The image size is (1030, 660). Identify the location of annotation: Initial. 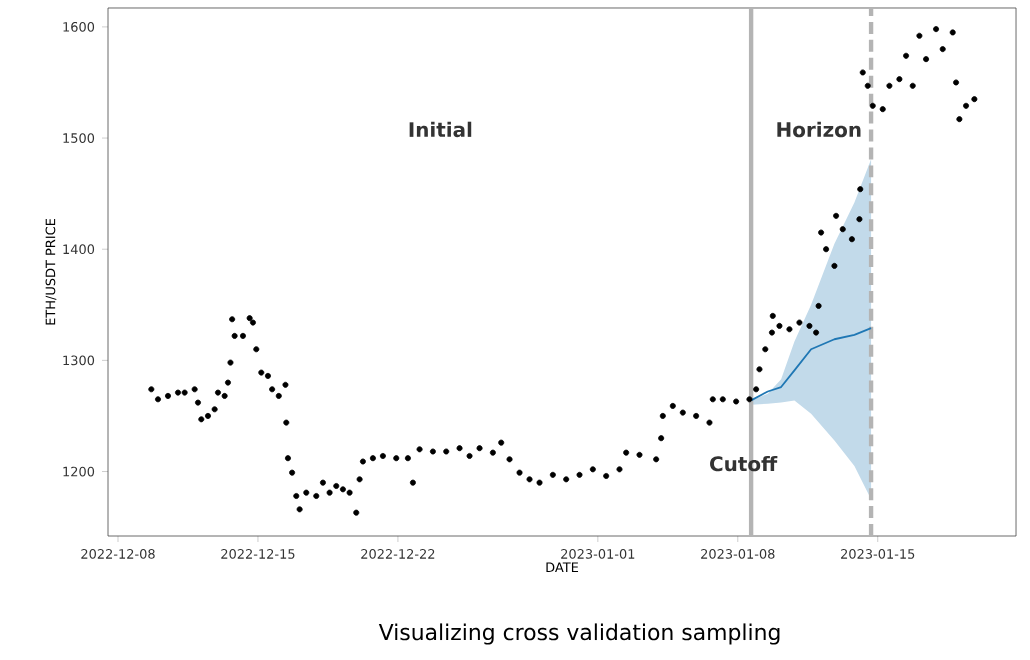
(440, 129).